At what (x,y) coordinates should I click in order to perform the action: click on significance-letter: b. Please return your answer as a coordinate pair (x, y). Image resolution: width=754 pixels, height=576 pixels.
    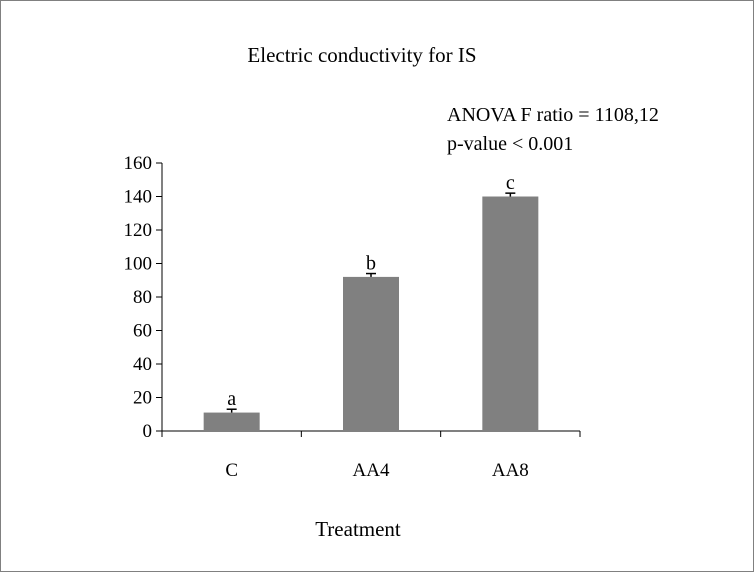
    Looking at the image, I should click on (371, 264).